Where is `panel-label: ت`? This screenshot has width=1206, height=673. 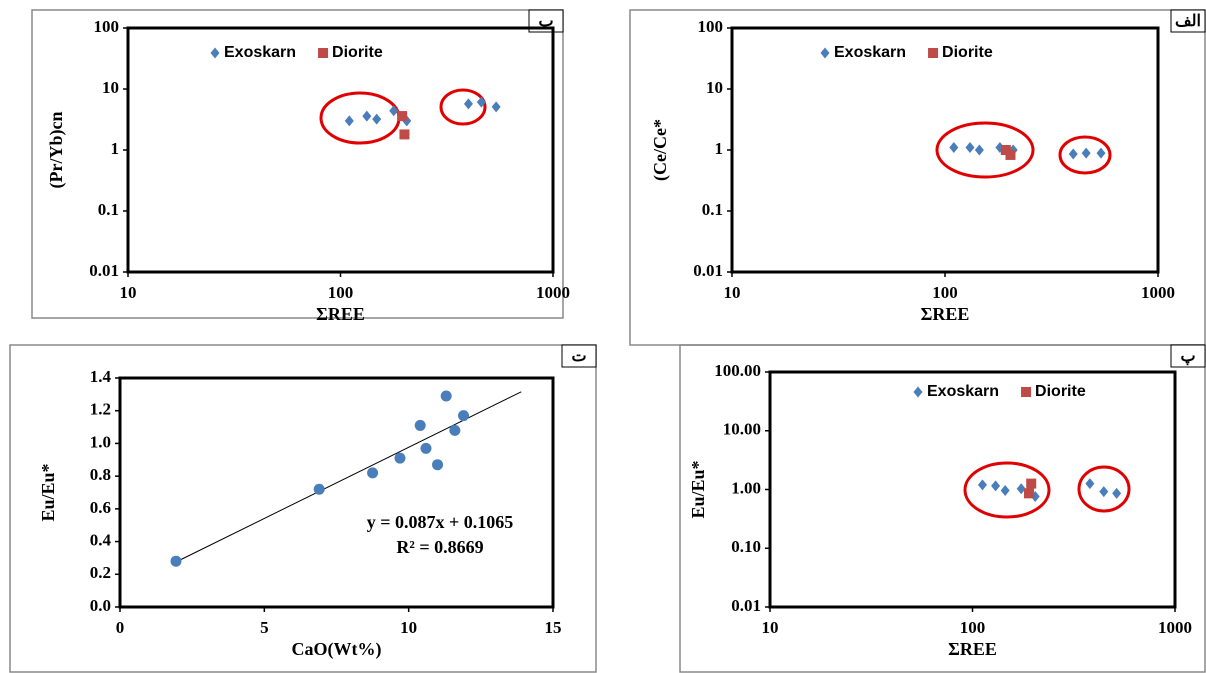 panel-label: ت is located at coordinates (578, 356).